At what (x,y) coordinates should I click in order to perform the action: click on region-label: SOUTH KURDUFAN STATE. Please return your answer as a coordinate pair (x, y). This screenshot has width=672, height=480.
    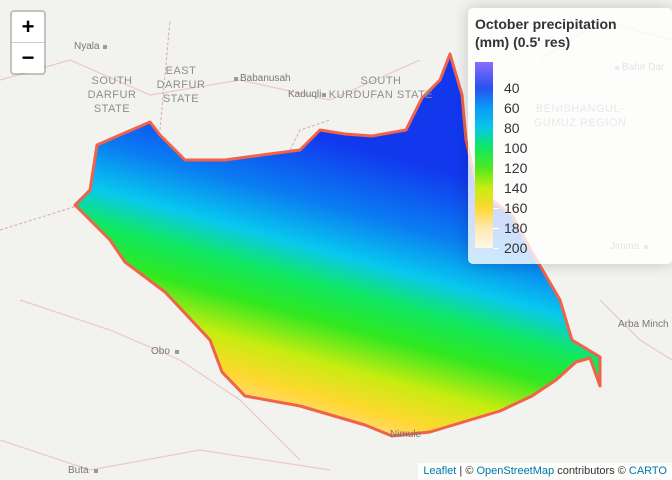
    Looking at the image, I should click on (381, 88).